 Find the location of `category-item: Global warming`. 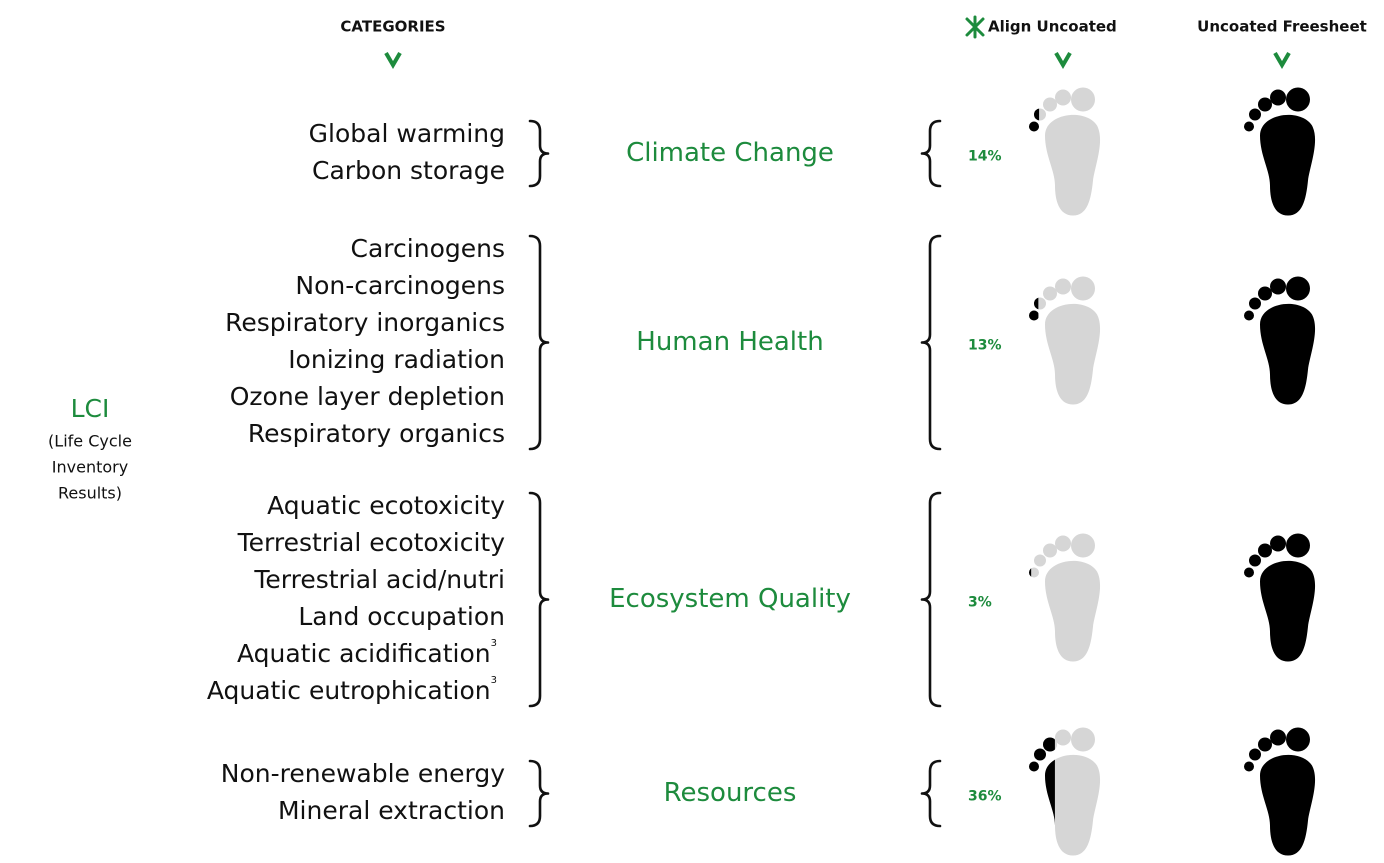

category-item: Global warming is located at coordinates (407, 133).